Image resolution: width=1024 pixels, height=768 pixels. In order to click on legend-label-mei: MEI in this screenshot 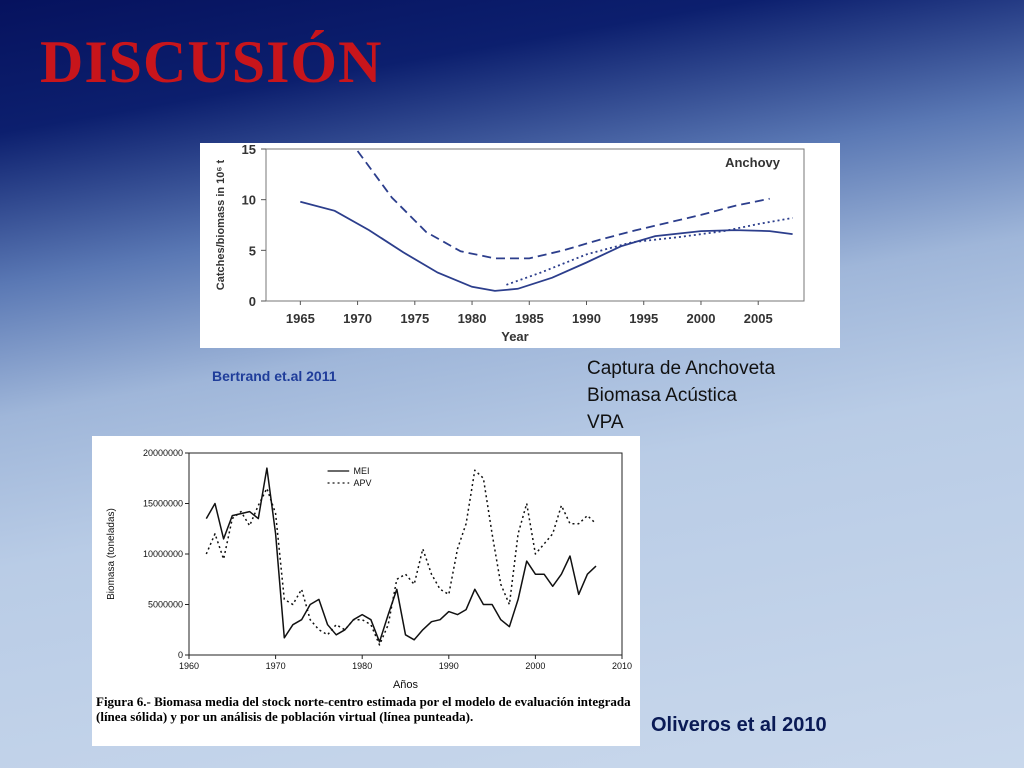, I will do `click(362, 471)`.